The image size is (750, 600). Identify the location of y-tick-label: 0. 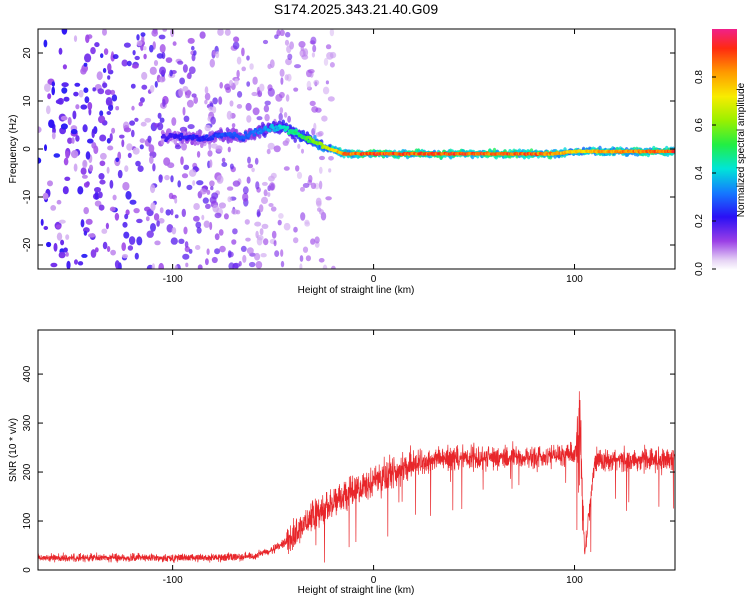
(27, 149).